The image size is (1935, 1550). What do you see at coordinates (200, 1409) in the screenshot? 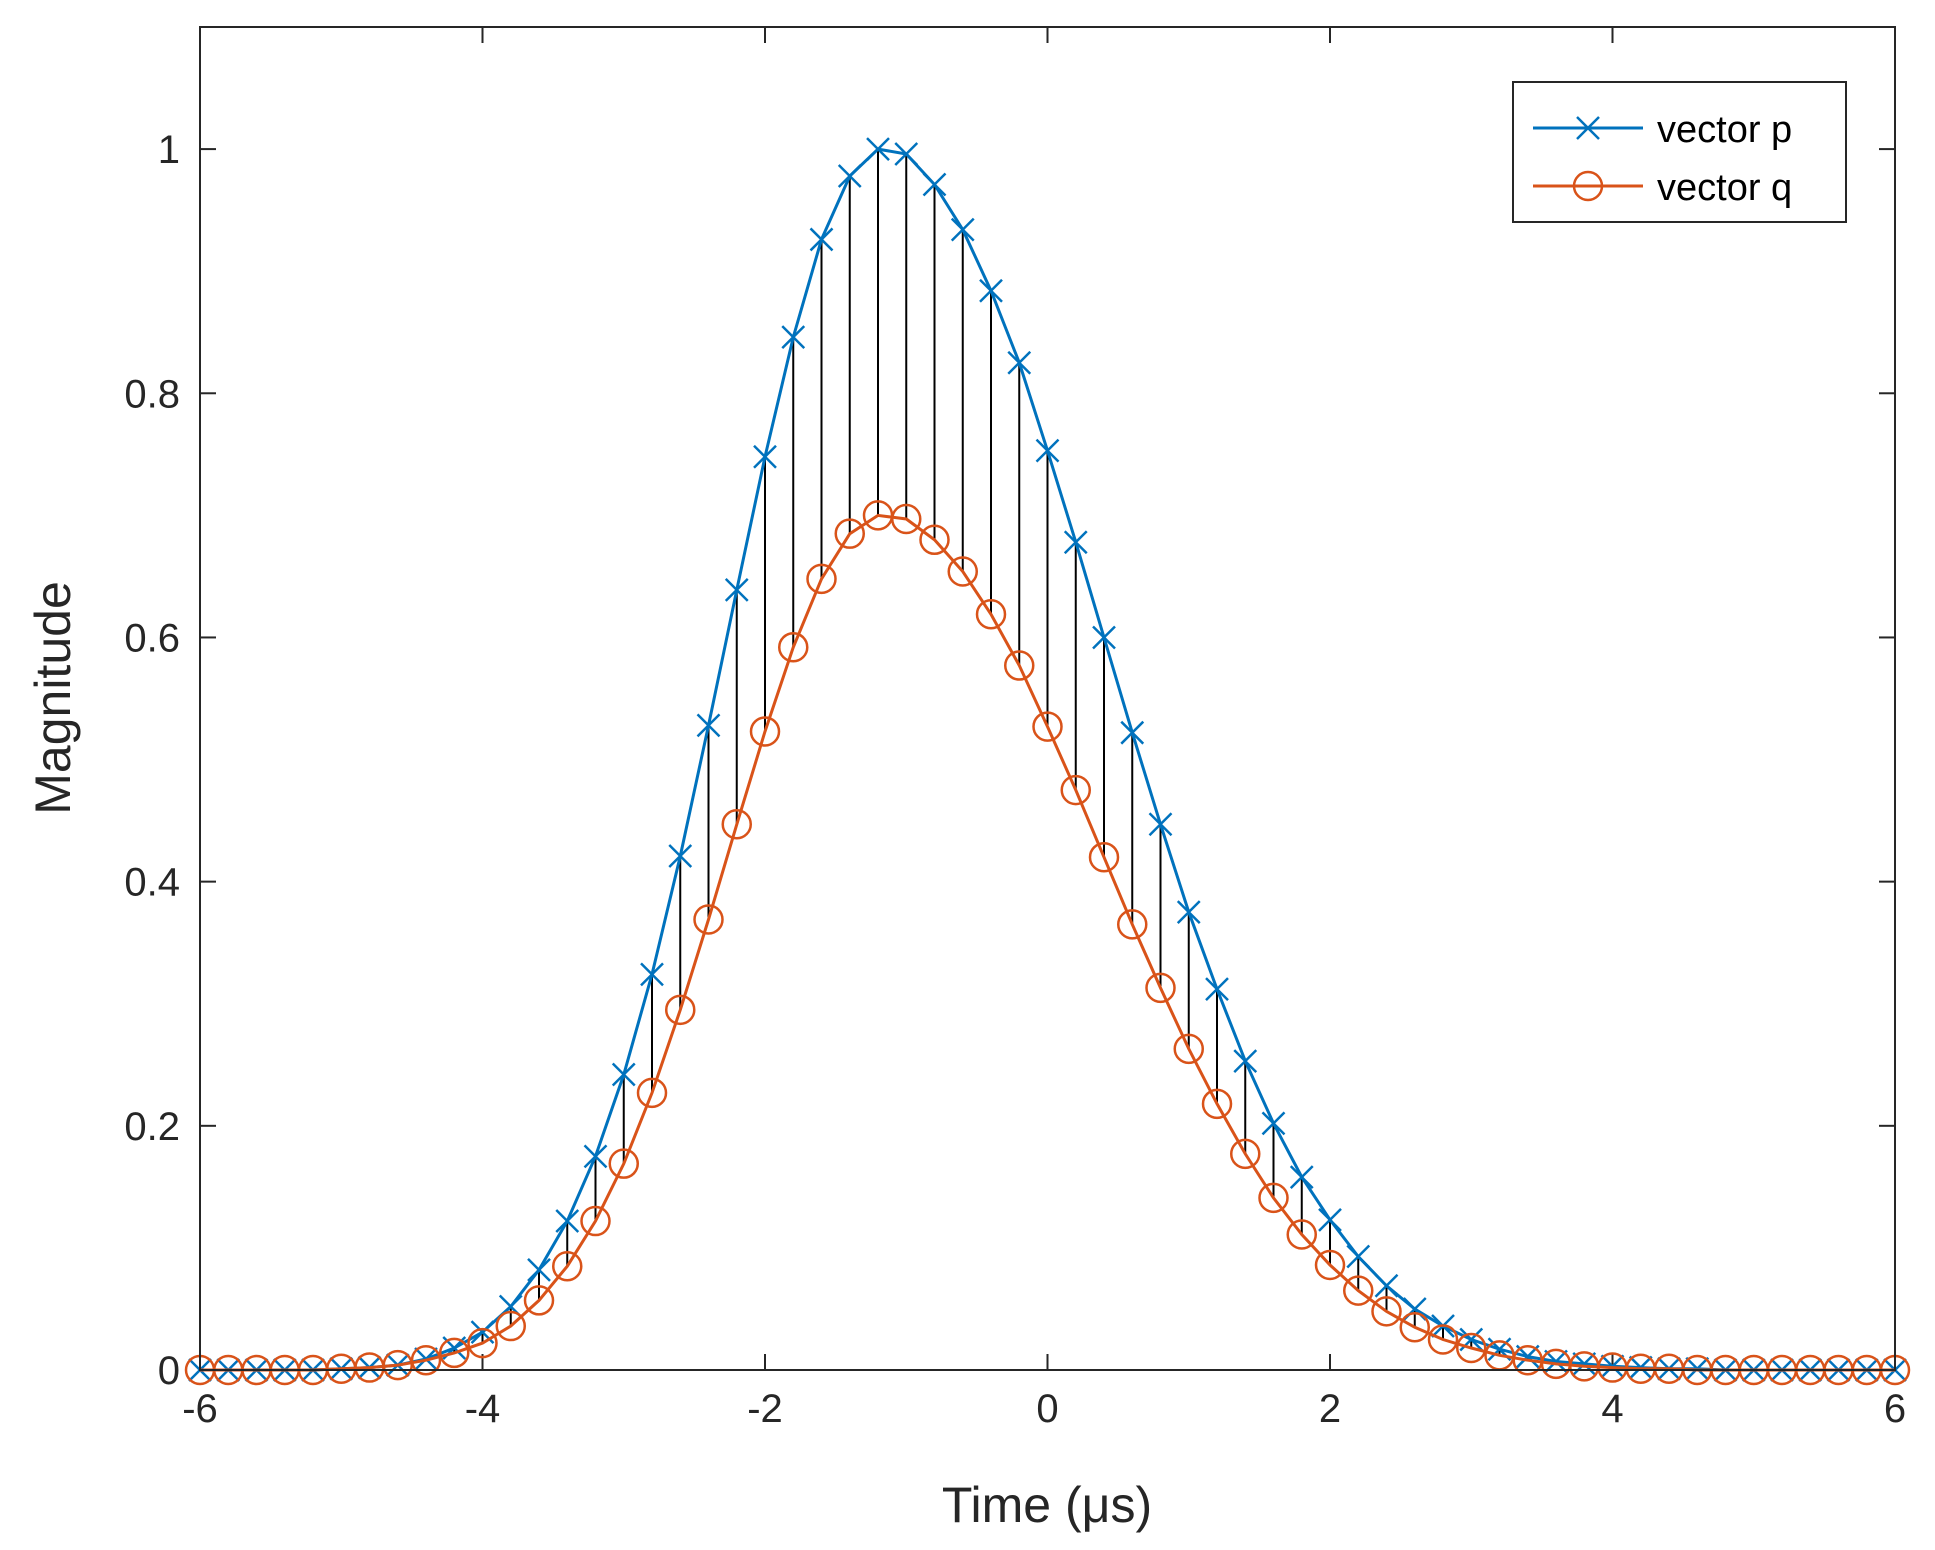
I see `x-tick-label: -6` at bounding box center [200, 1409].